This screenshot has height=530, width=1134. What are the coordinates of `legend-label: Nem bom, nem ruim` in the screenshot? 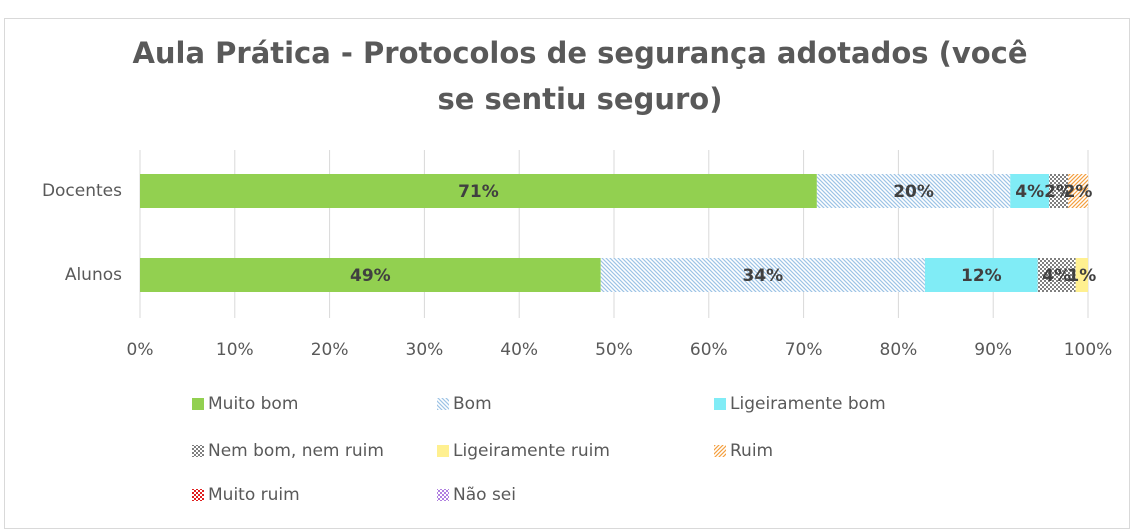 It's located at (296, 451).